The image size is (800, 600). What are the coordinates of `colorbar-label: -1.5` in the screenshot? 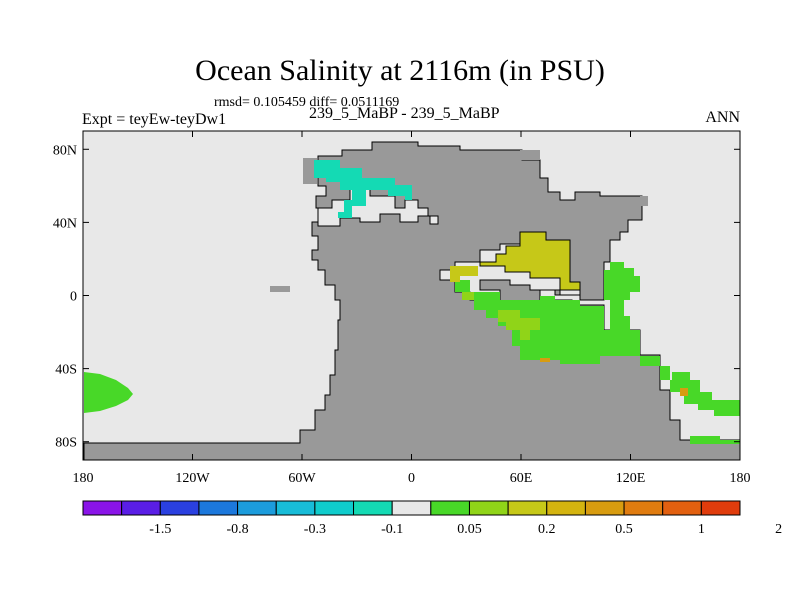 It's located at (160, 529).